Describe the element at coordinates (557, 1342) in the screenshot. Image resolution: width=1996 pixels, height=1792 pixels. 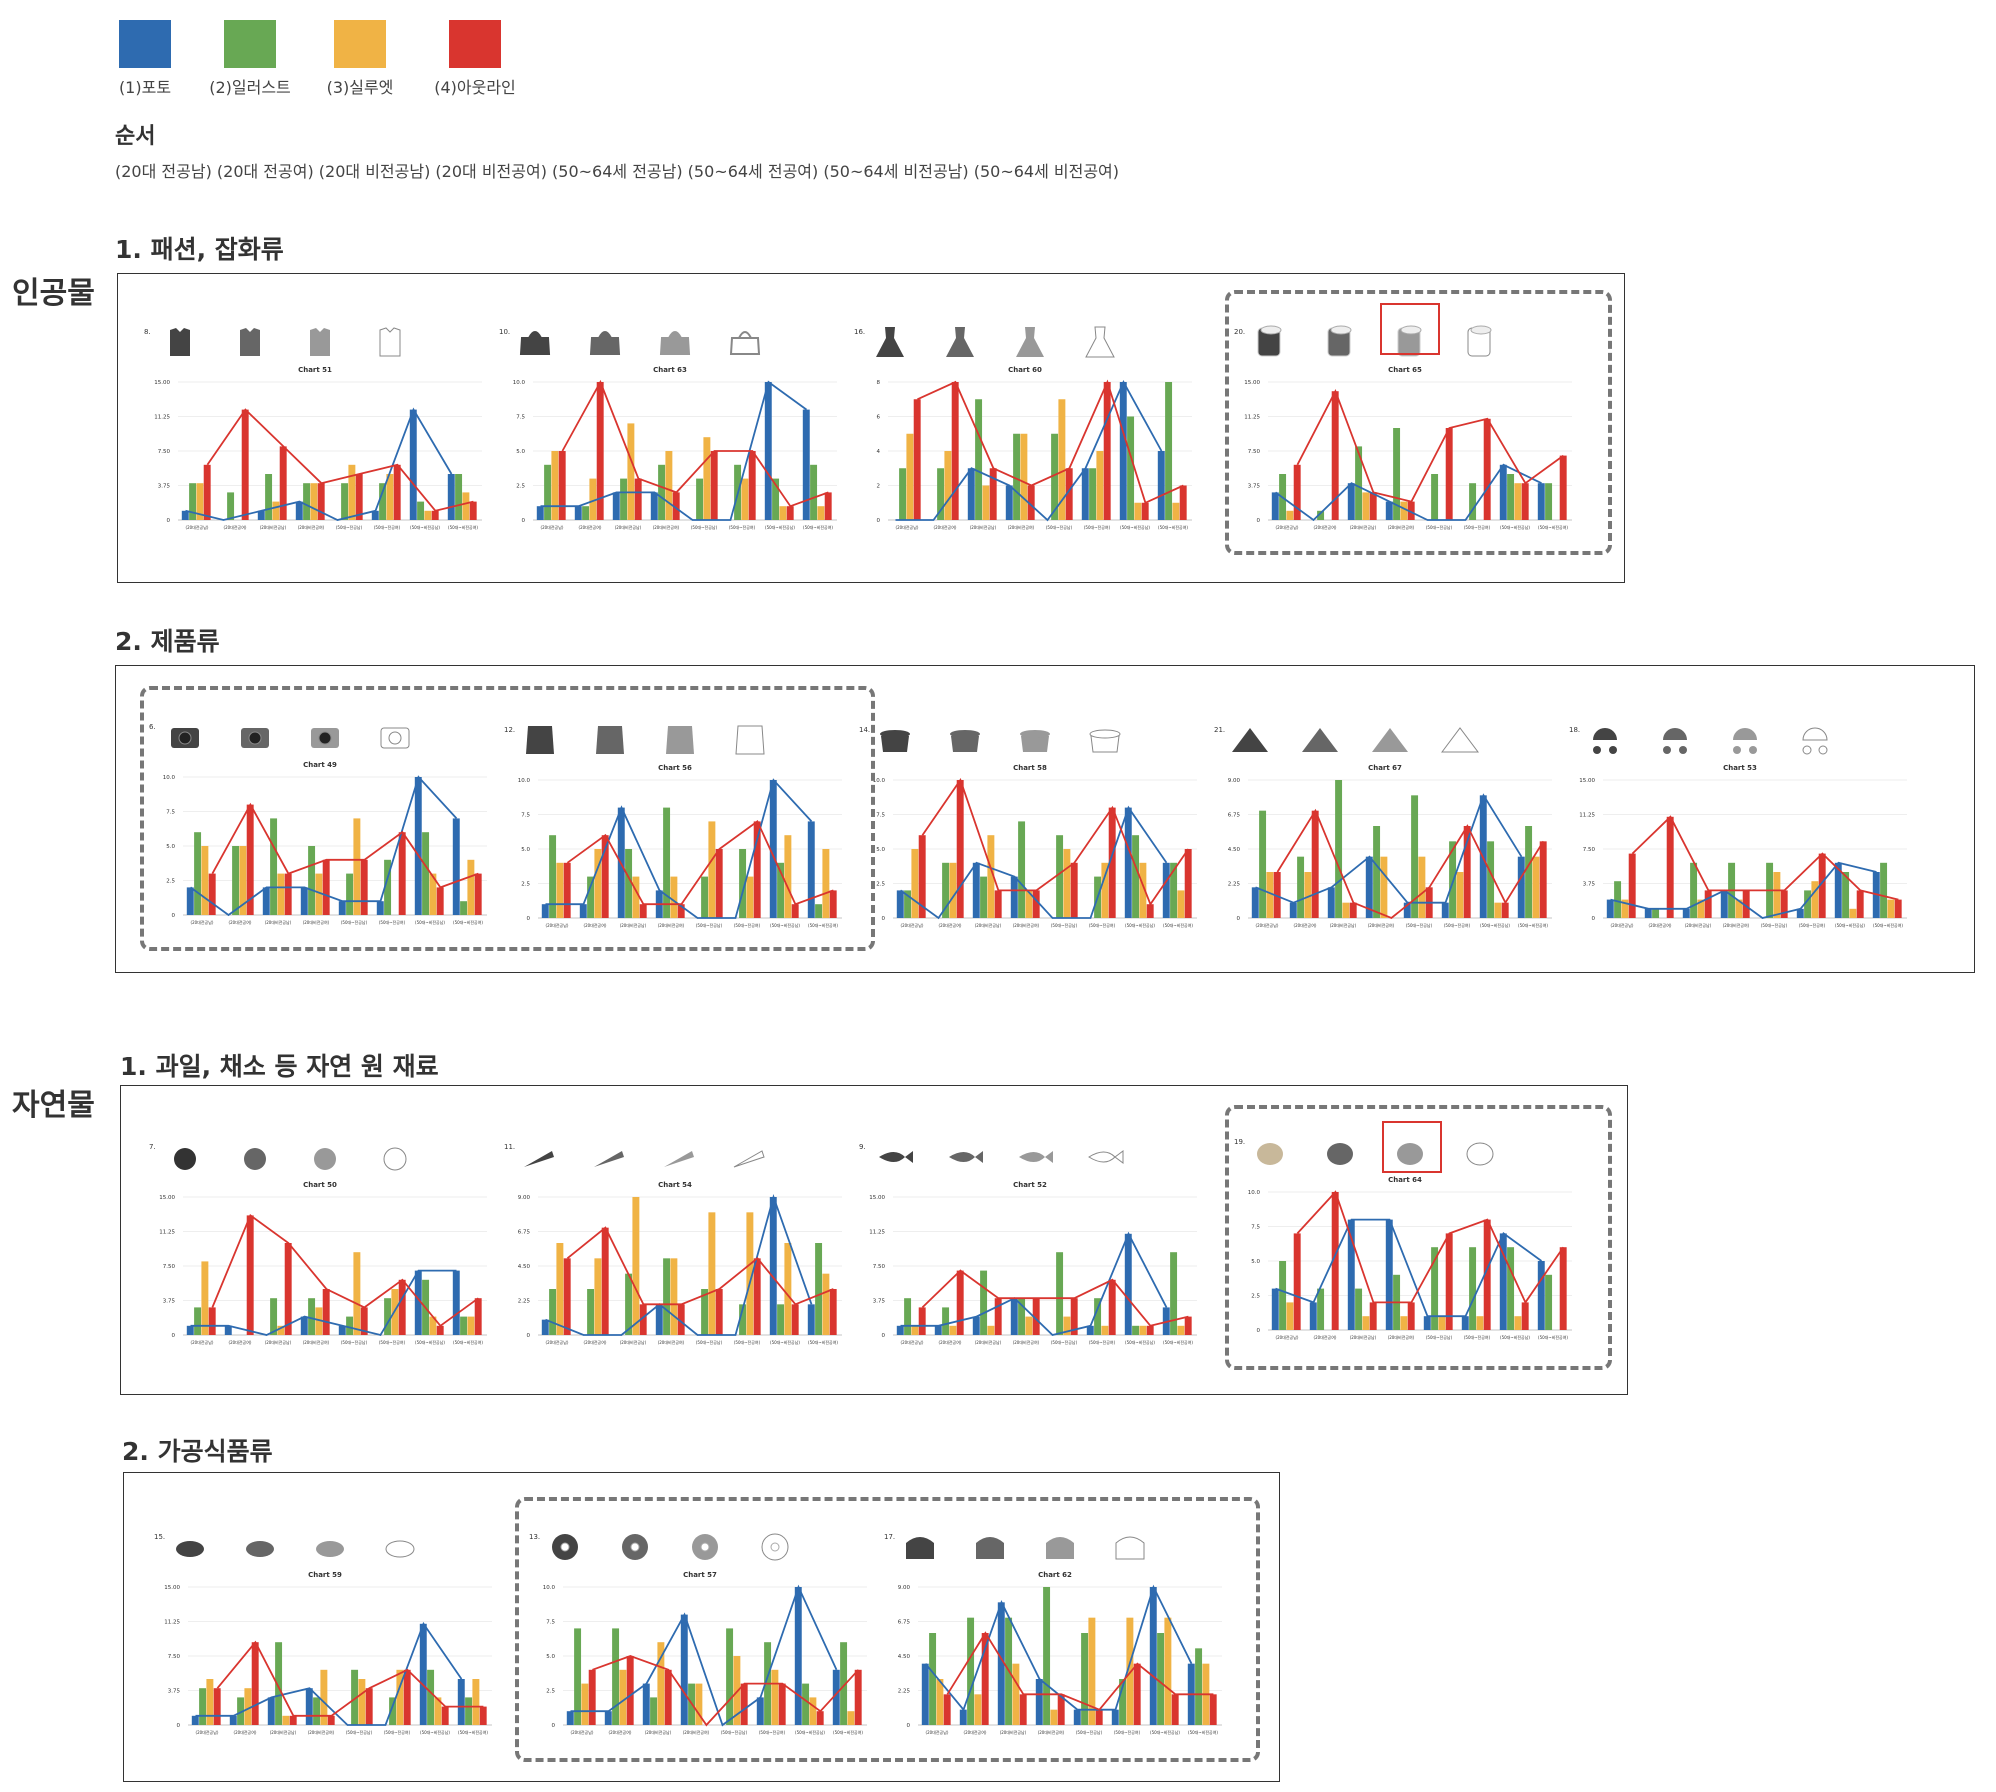
I see `x-tick-label: (20대전공남)` at that location.